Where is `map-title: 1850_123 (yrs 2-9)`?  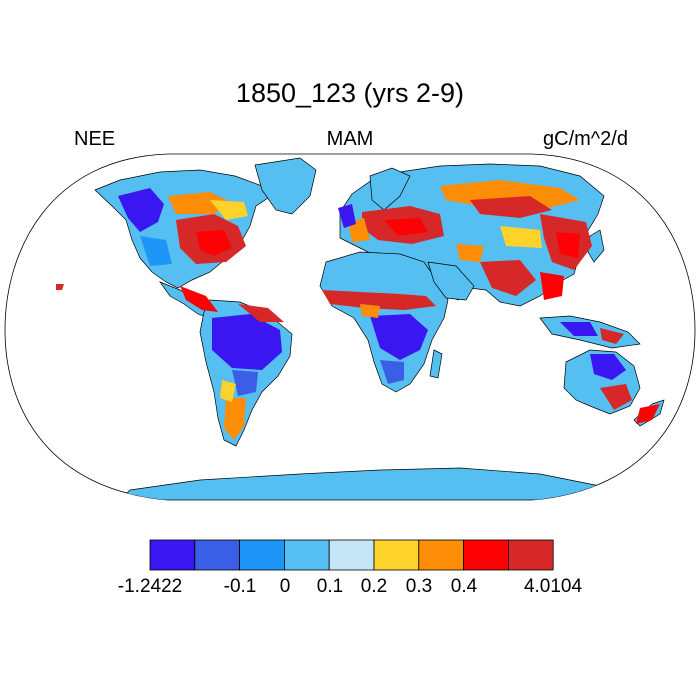
map-title: 1850_123 (yrs 2-9) is located at coordinates (350, 93).